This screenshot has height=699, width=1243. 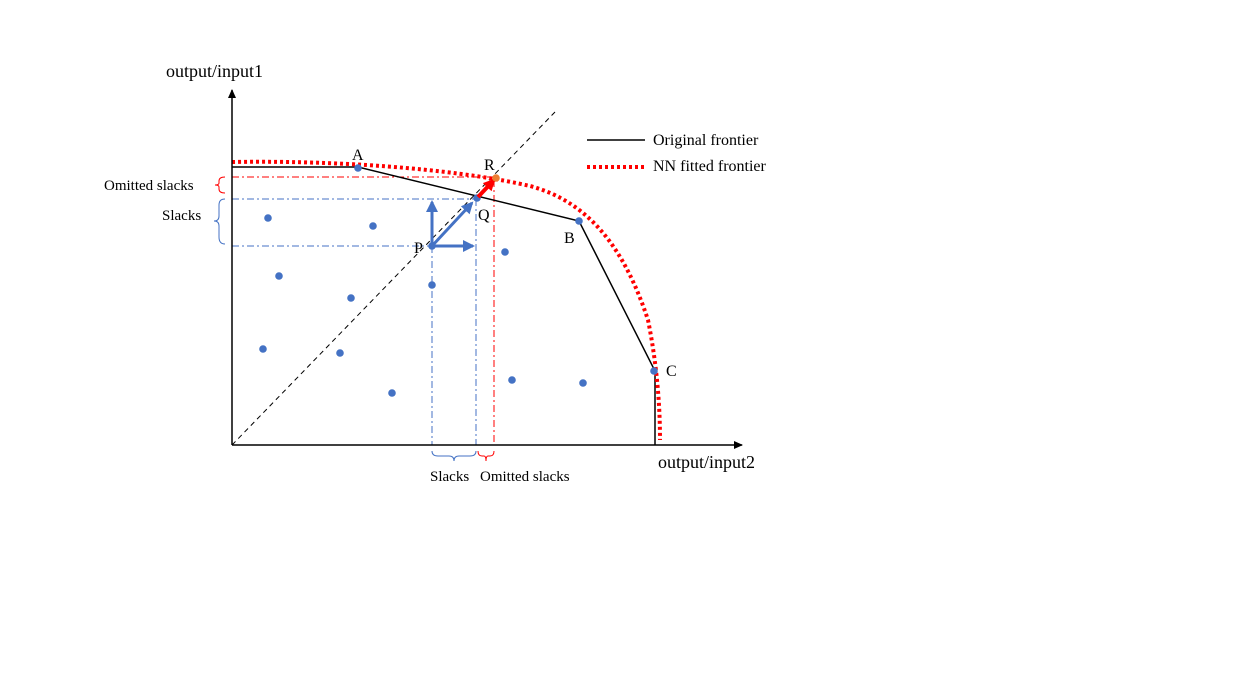 I want to click on nn-fitted-frontier-curve, so click(x=446, y=300).